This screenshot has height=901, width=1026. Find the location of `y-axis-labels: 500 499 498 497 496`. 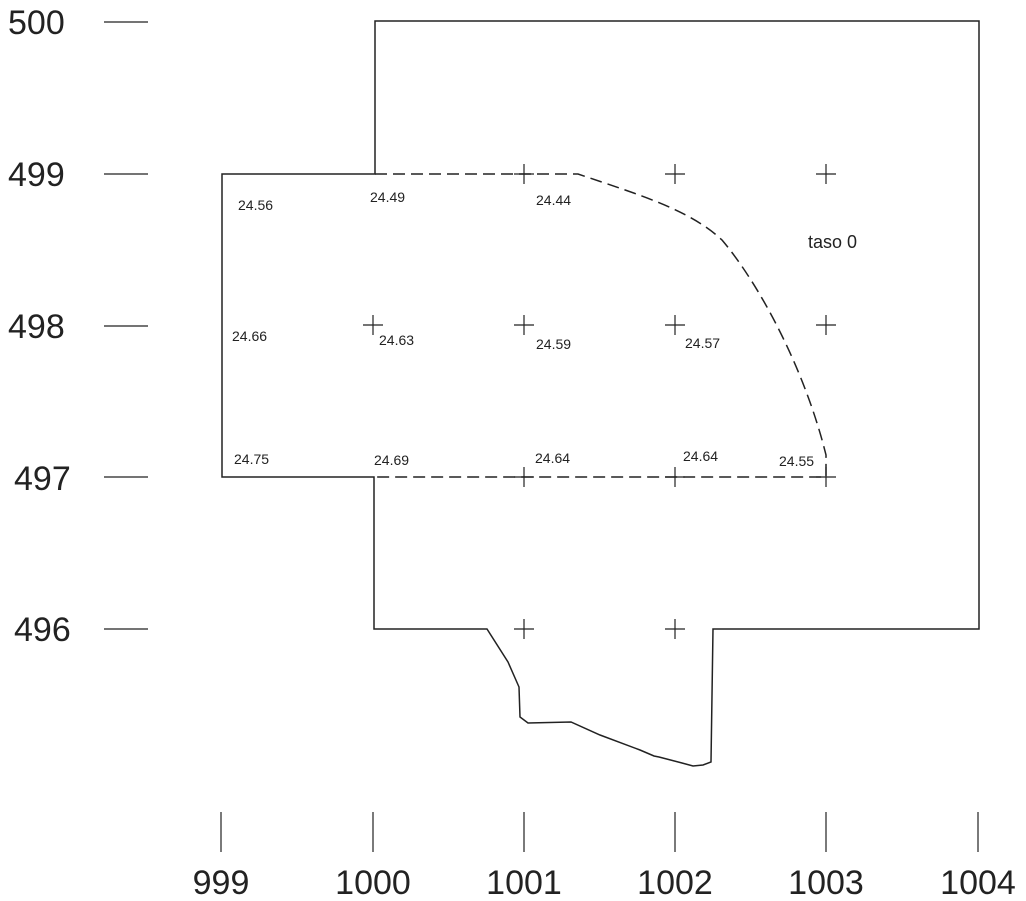

y-axis-labels: 500 499 498 497 496 is located at coordinates (39, 326).